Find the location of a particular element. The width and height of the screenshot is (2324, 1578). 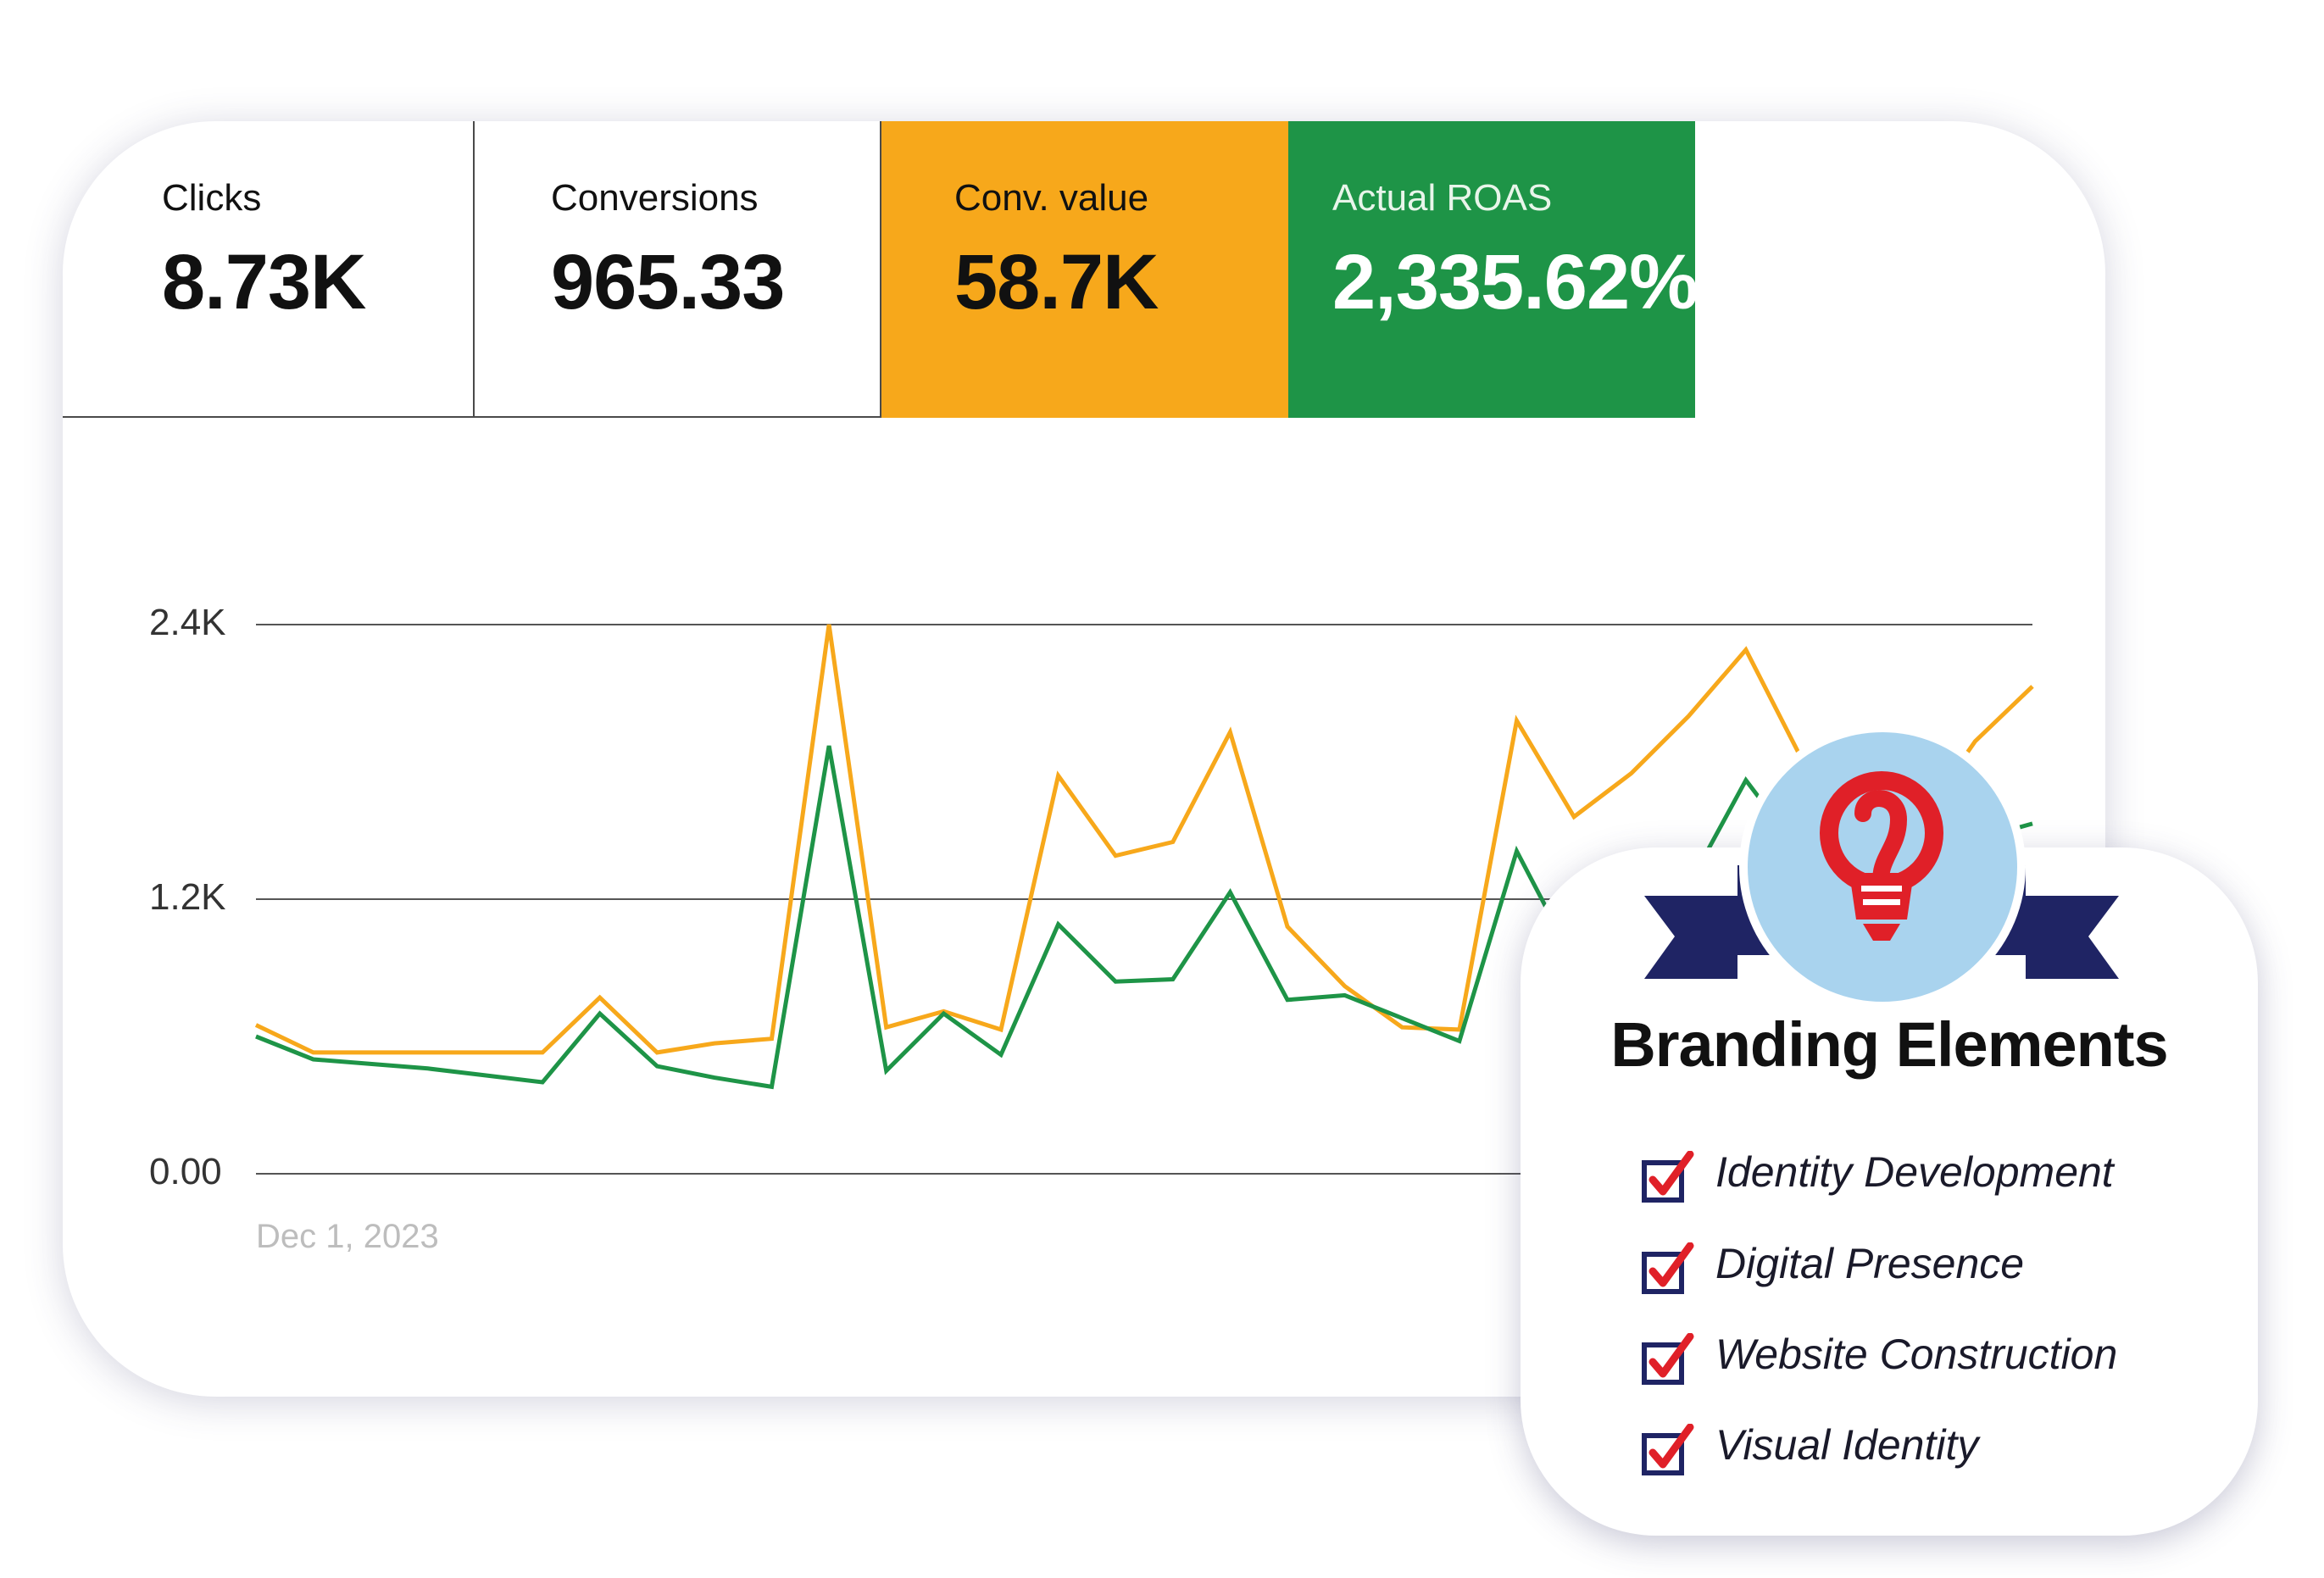

metric-roas: Actual ROAS 2,335.62% is located at coordinates (1493, 269).